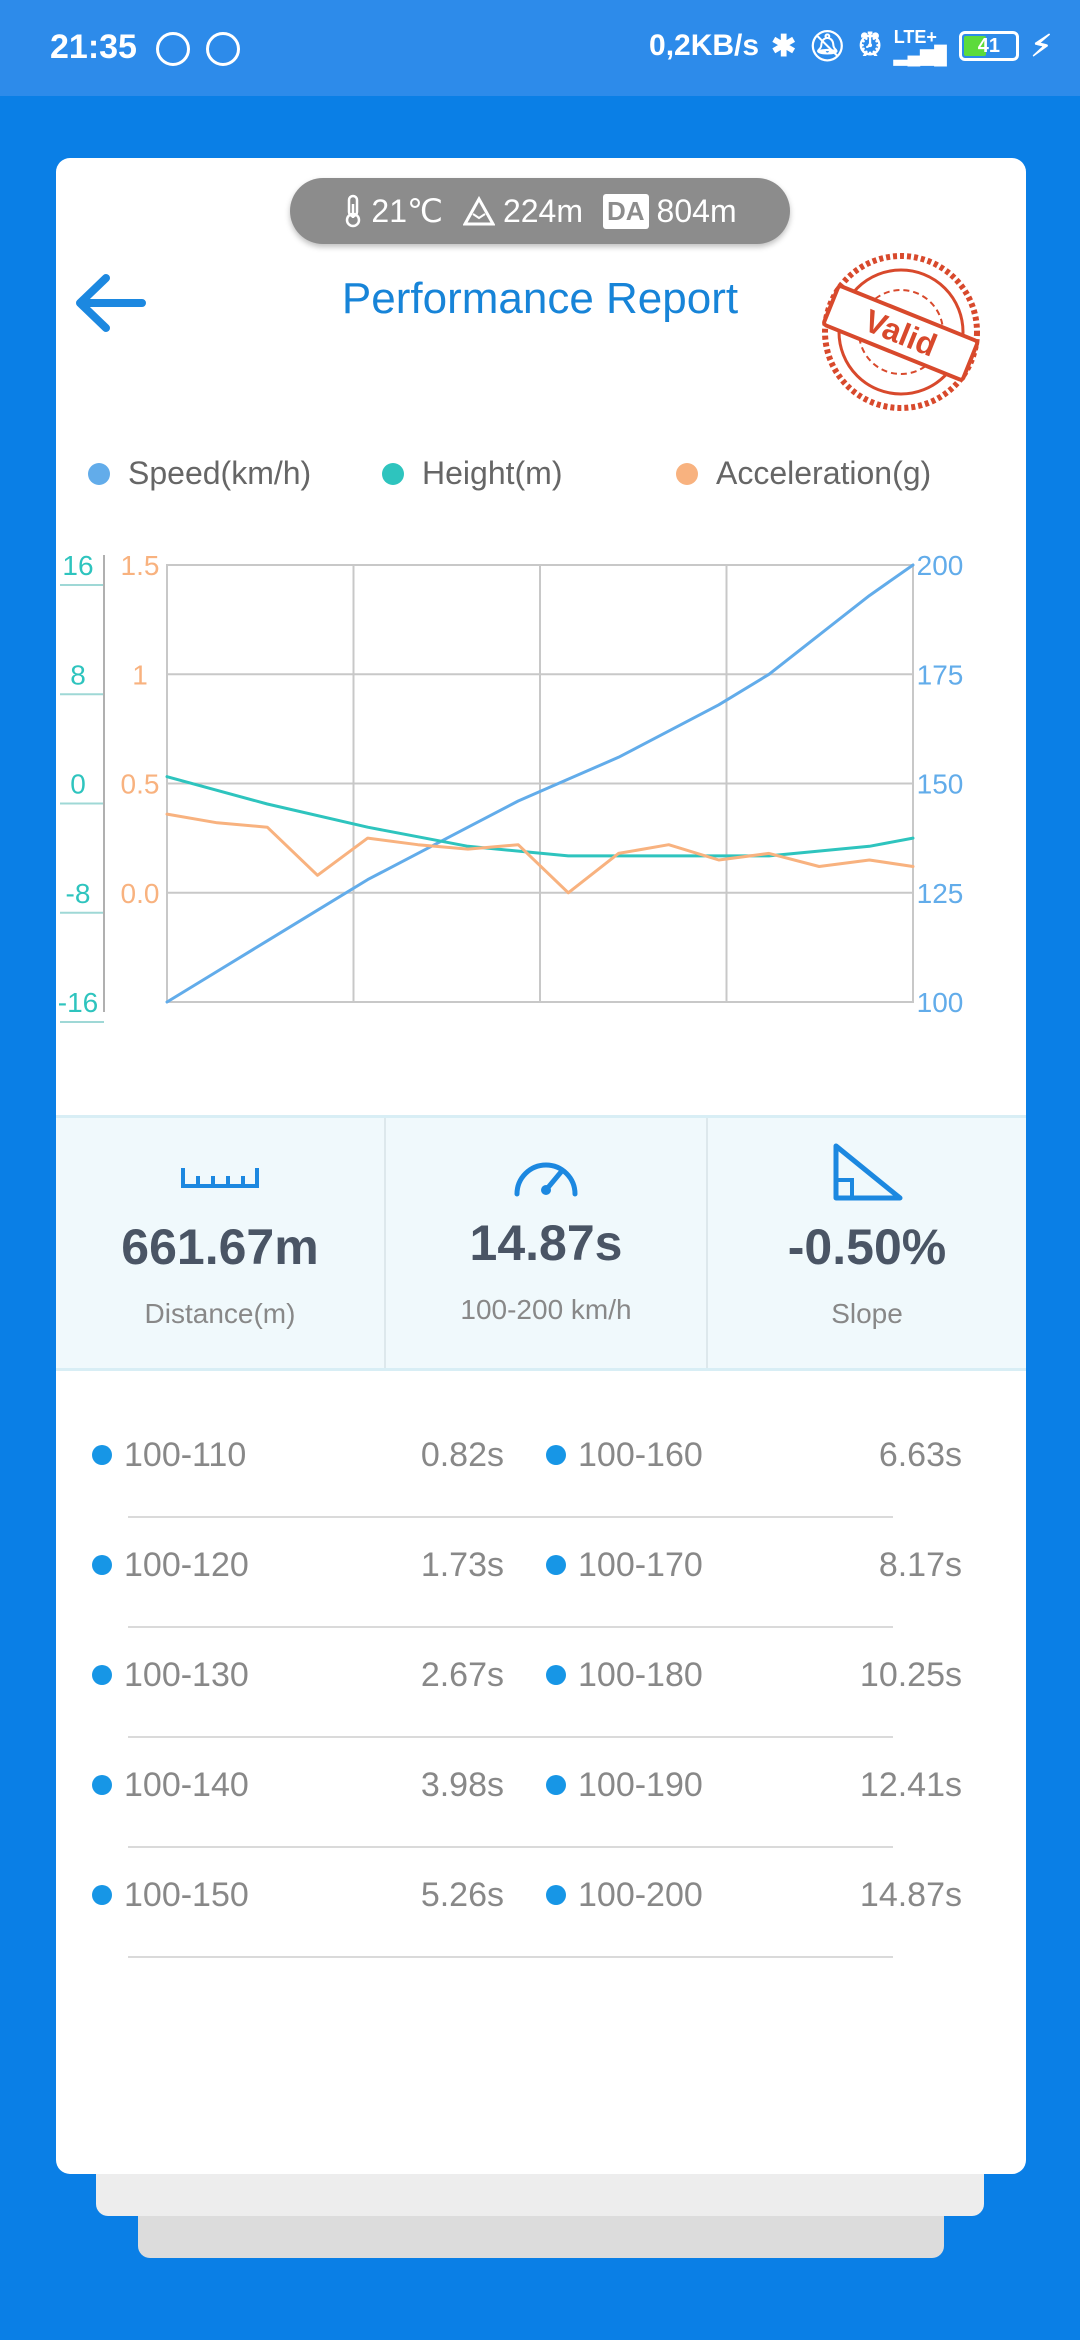 The image size is (1080, 2340). I want to click on mountain-icon, so click(478, 211).